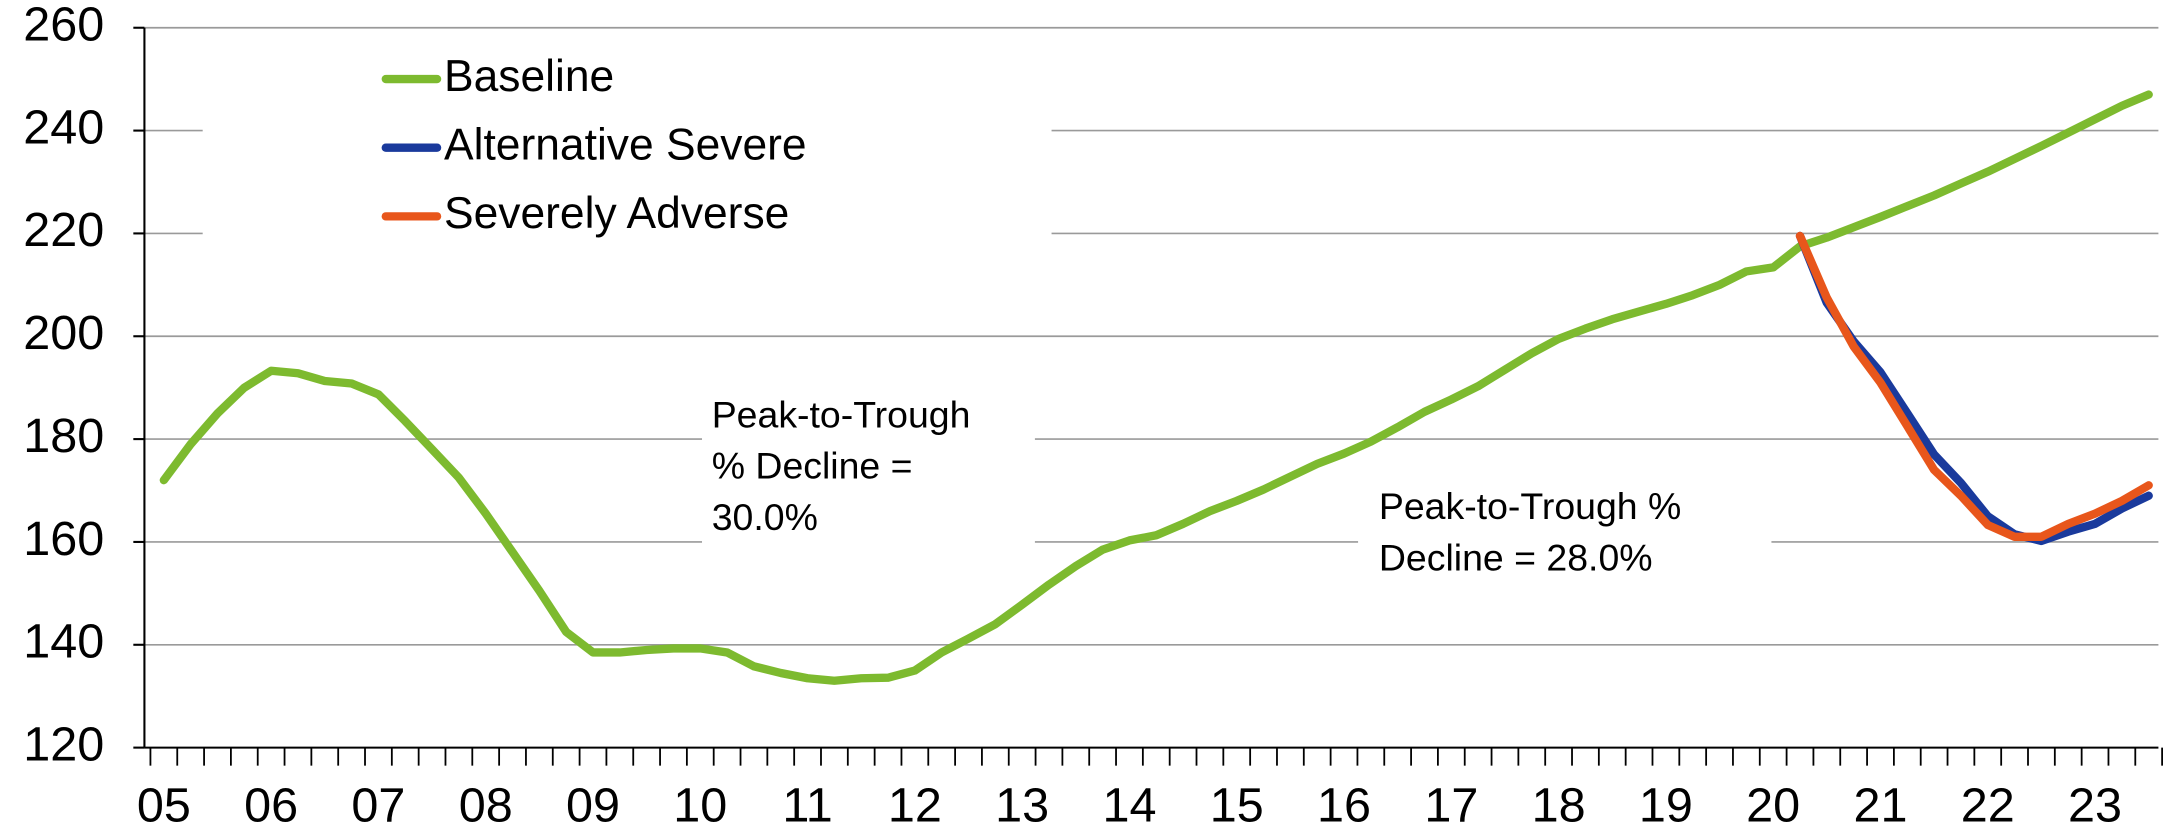  What do you see at coordinates (616, 213) in the screenshot?
I see `legend-label: Severely Adverse` at bounding box center [616, 213].